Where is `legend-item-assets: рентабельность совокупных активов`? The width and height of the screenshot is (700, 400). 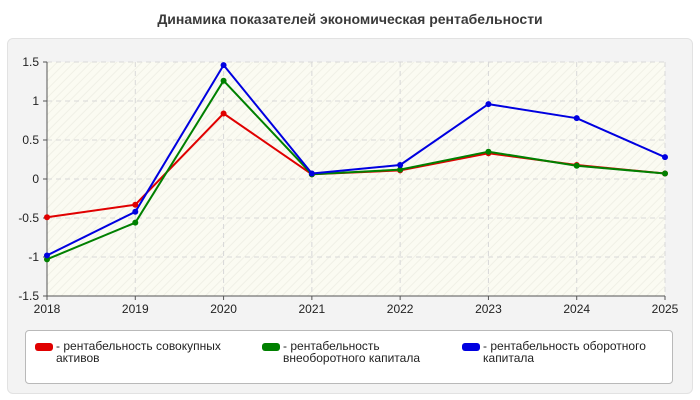 legend-item-assets: рентабельность совокупных активов is located at coordinates (143, 352).